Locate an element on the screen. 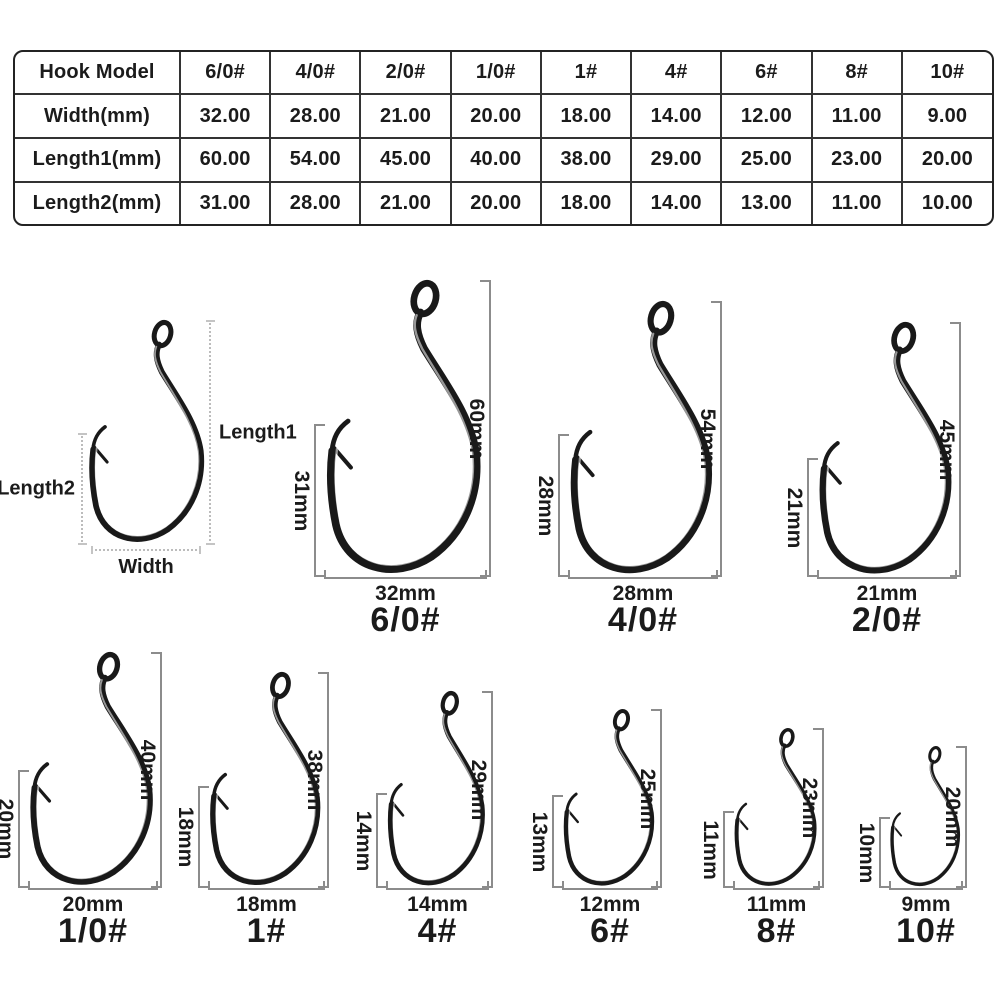 Image resolution: width=1000 pixels, height=1000 pixels. table-cell: 14.00 is located at coordinates (676, 116).